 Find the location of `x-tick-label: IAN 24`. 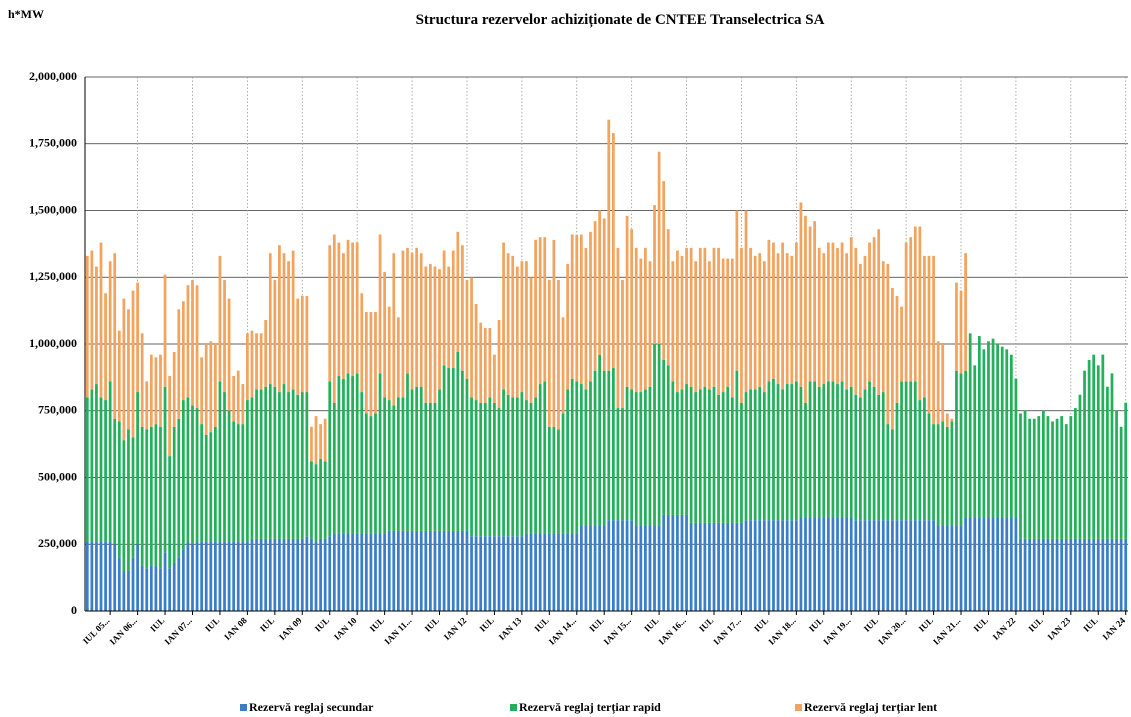

x-tick-label: IAN 24 is located at coordinates (1113, 628).